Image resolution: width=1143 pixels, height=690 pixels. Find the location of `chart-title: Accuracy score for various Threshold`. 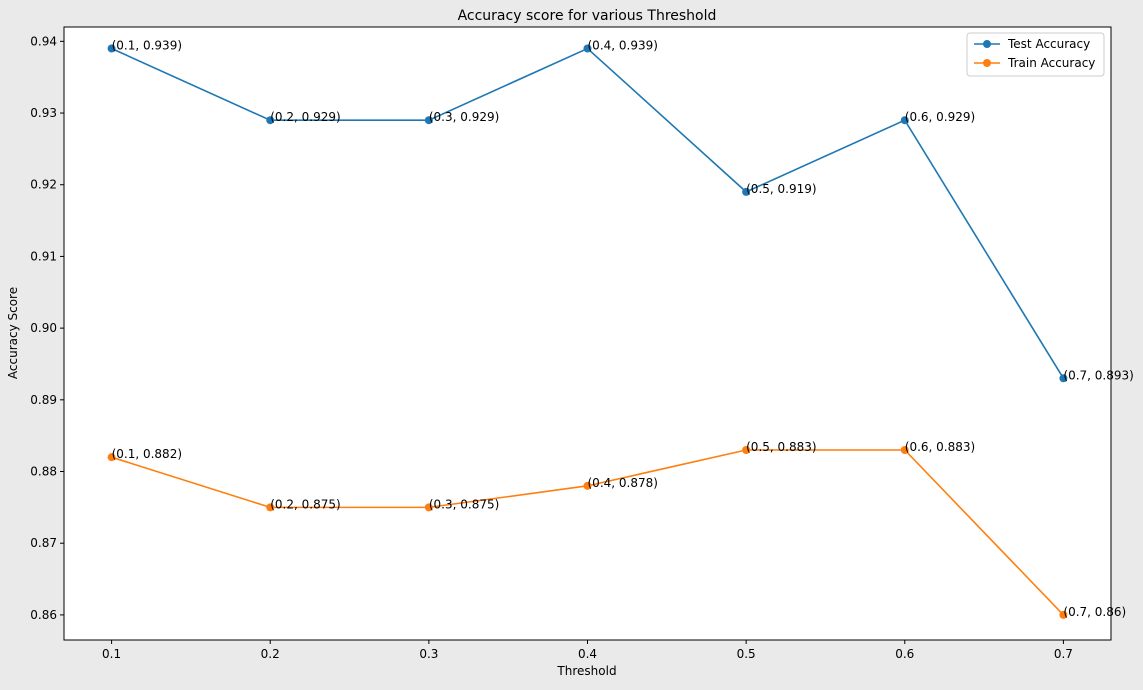

chart-title: Accuracy score for various Threshold is located at coordinates (587, 16).